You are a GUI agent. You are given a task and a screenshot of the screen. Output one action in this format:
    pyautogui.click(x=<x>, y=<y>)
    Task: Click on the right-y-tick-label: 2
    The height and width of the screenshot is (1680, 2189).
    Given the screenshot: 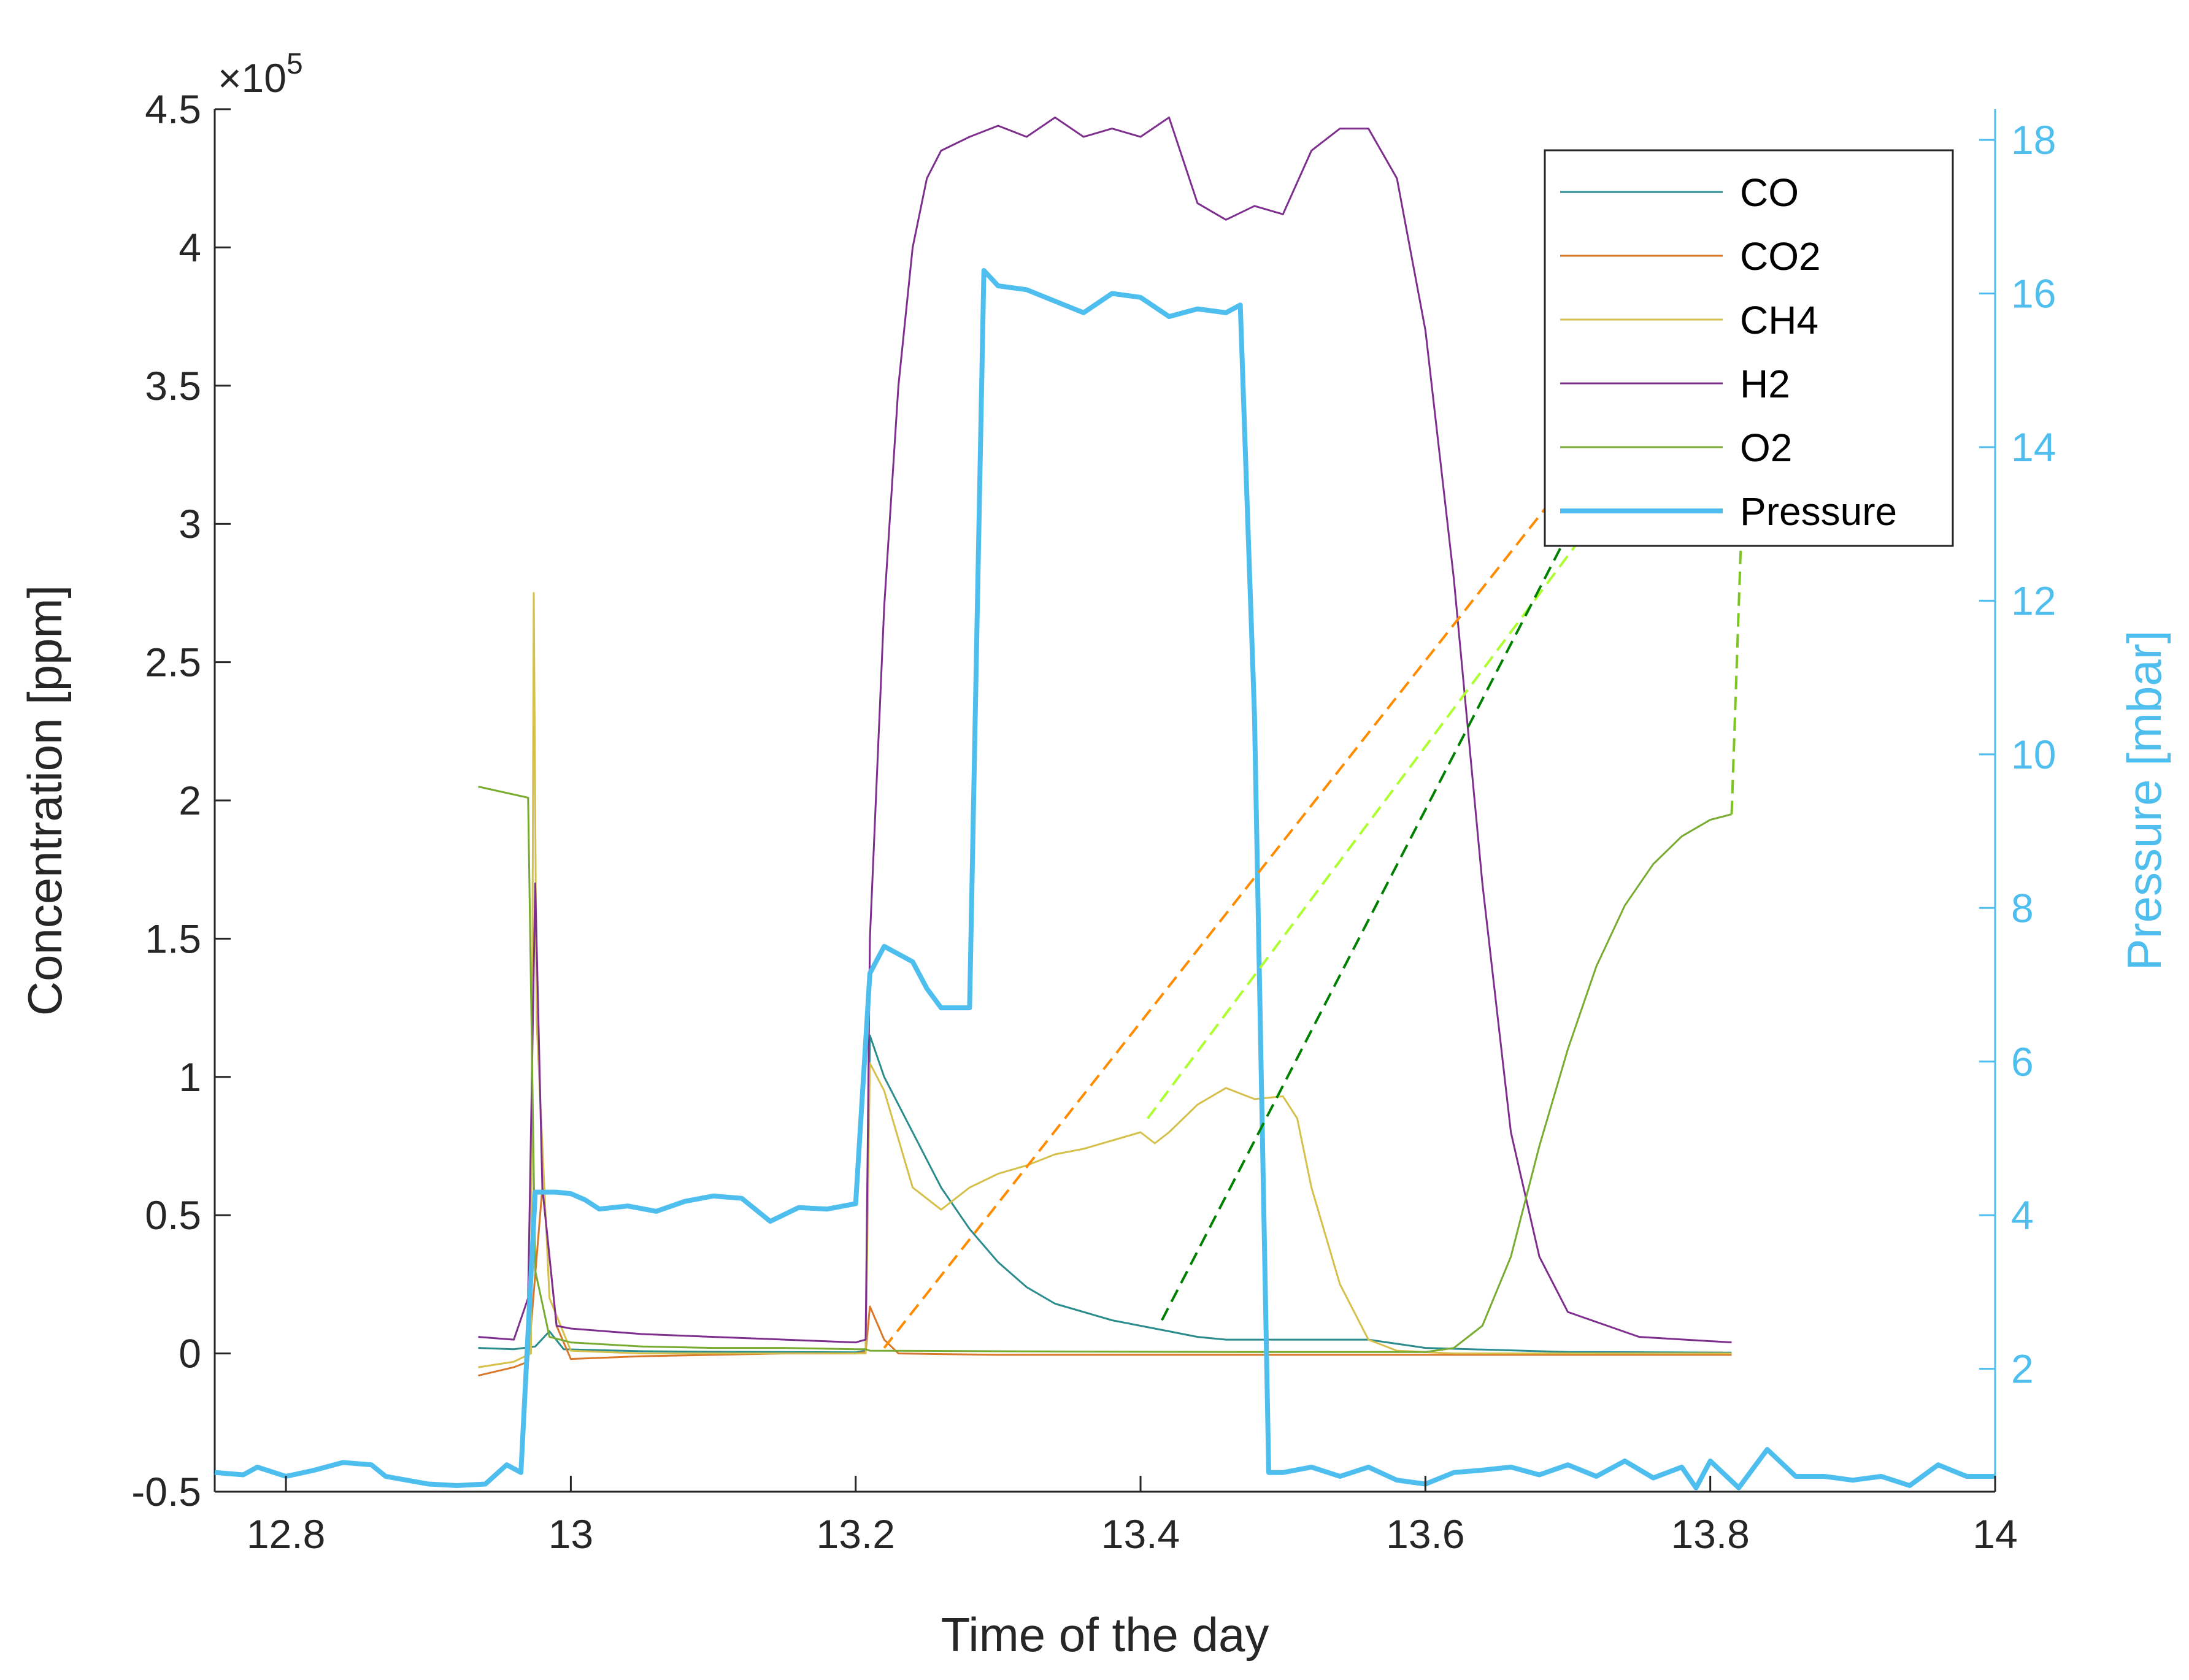 What is the action you would take?
    pyautogui.click(x=2022, y=1369)
    